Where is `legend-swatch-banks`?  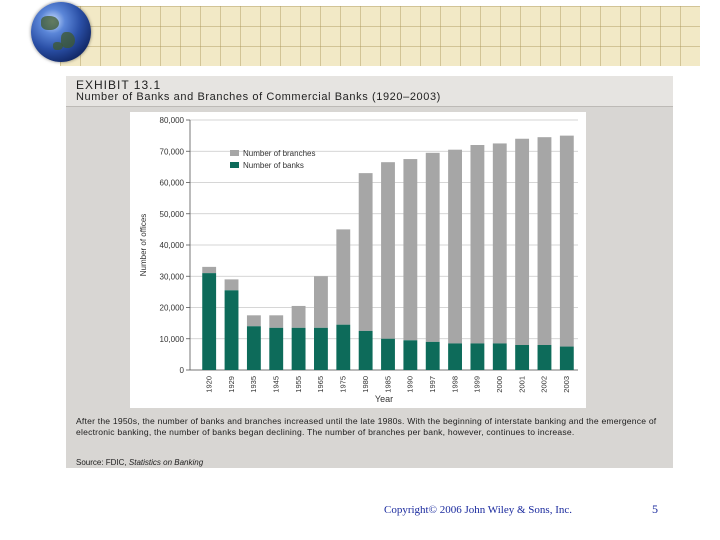
legend-swatch-banks is located at coordinates (234, 165).